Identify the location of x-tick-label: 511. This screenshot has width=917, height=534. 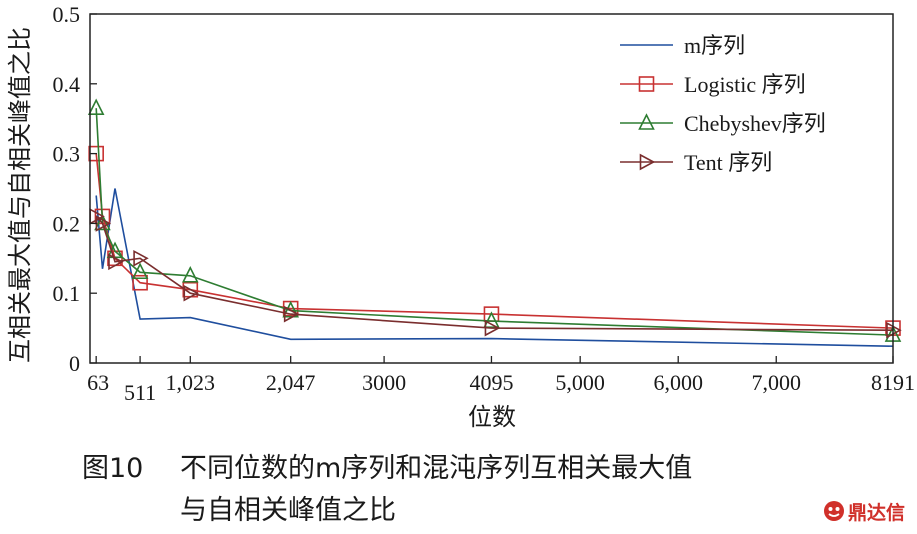
(140, 392).